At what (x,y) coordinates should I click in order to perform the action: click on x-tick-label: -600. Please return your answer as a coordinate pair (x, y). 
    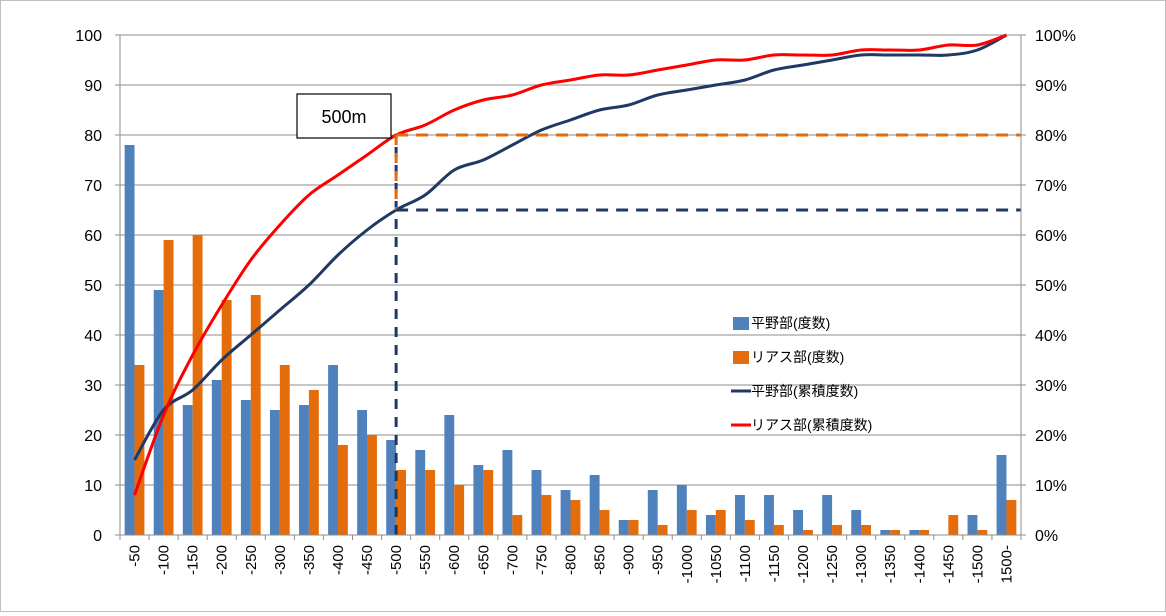
    Looking at the image, I should click on (454, 560).